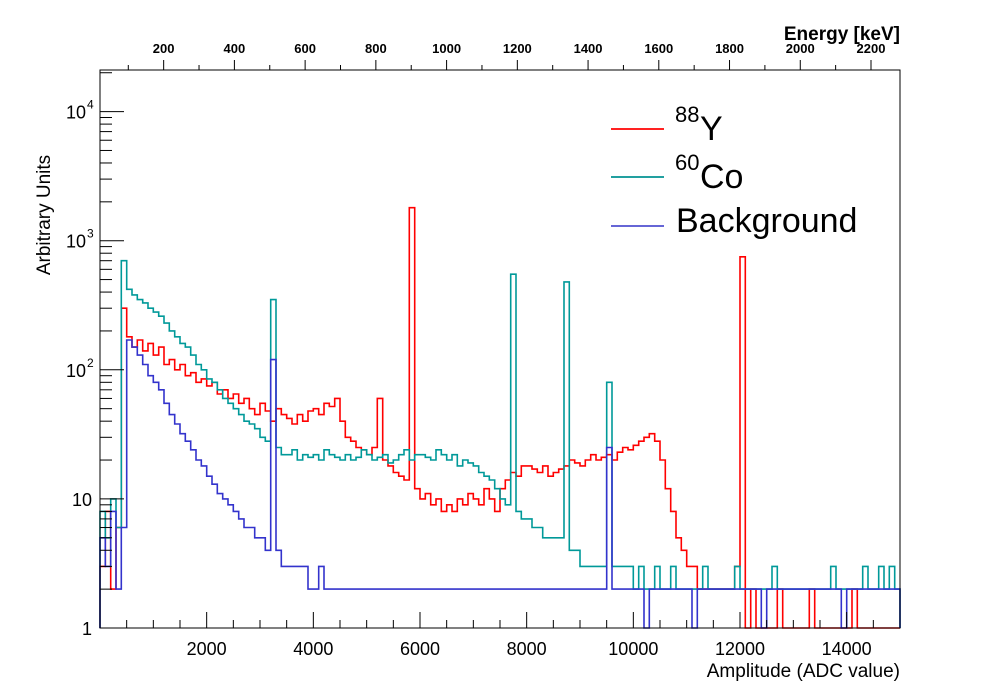  Describe the element at coordinates (305, 48) in the screenshot. I see `top-tick-label: 600` at that location.